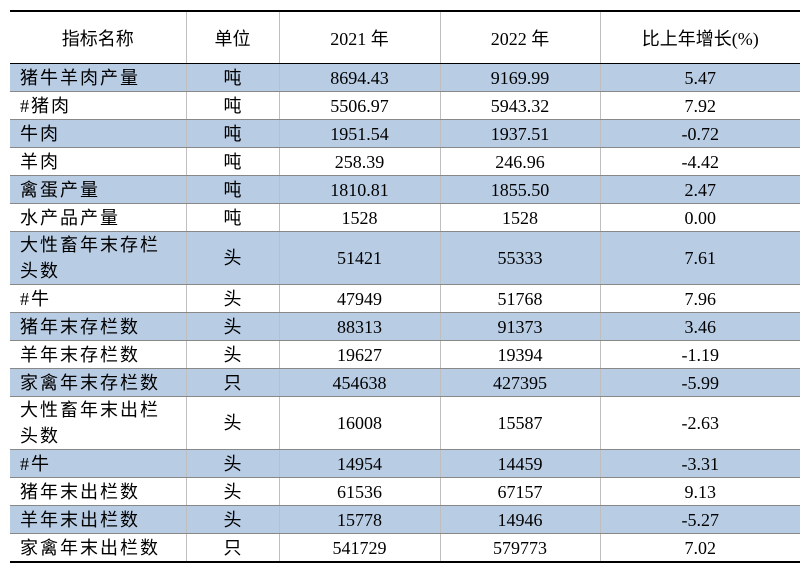 Image resolution: width=806 pixels, height=579 pixels. I want to click on row-label-cell: 大性畜年末出栏头数, so click(98, 423).